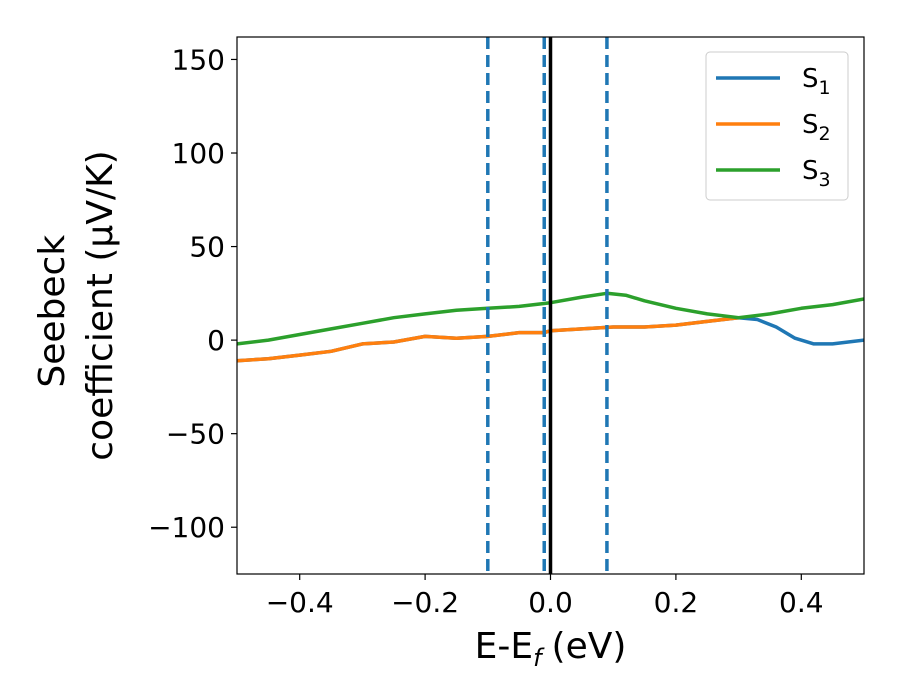 Image resolution: width=900 pixels, height=700 pixels. Describe the element at coordinates (52, 311) in the screenshot. I see `y-axis-label-line1: Seebeck` at that location.